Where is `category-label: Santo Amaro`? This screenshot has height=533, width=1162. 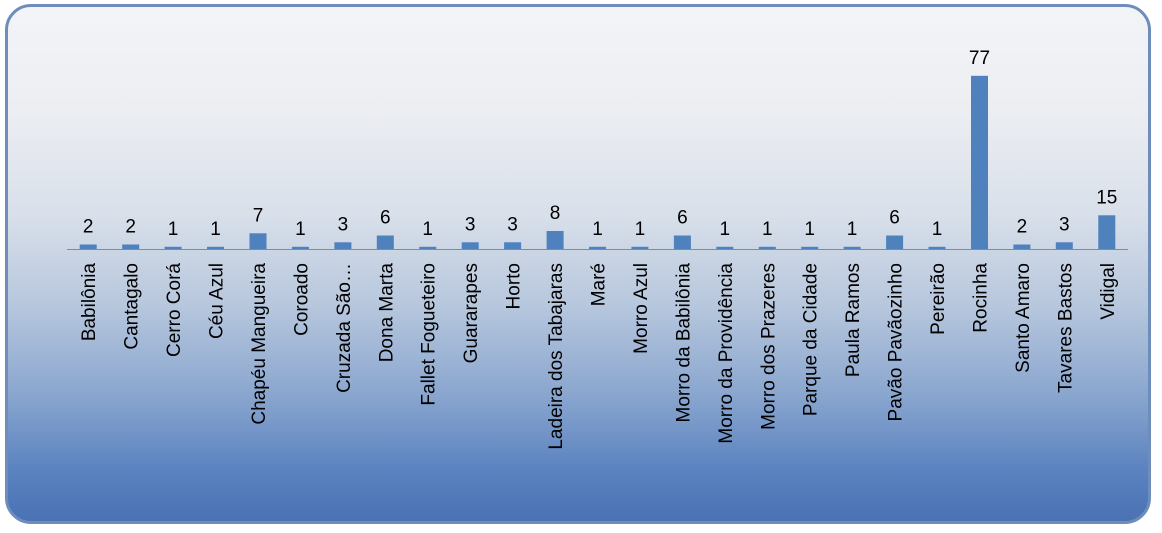 category-label: Santo Amaro is located at coordinates (1023, 318).